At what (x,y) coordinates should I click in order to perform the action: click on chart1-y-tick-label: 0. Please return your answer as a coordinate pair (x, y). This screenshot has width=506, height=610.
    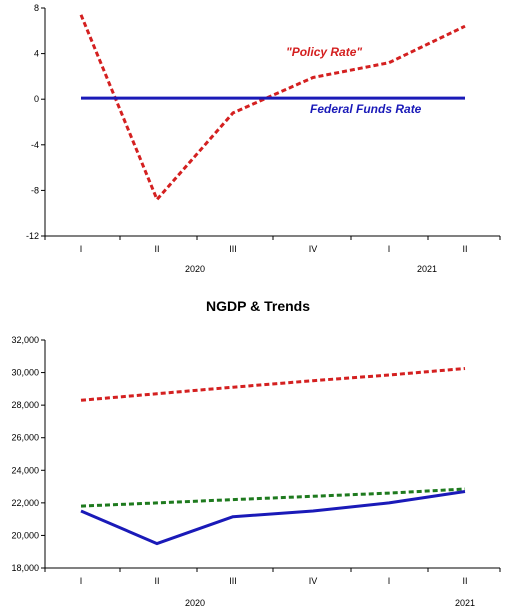
    Looking at the image, I should click on (36, 99).